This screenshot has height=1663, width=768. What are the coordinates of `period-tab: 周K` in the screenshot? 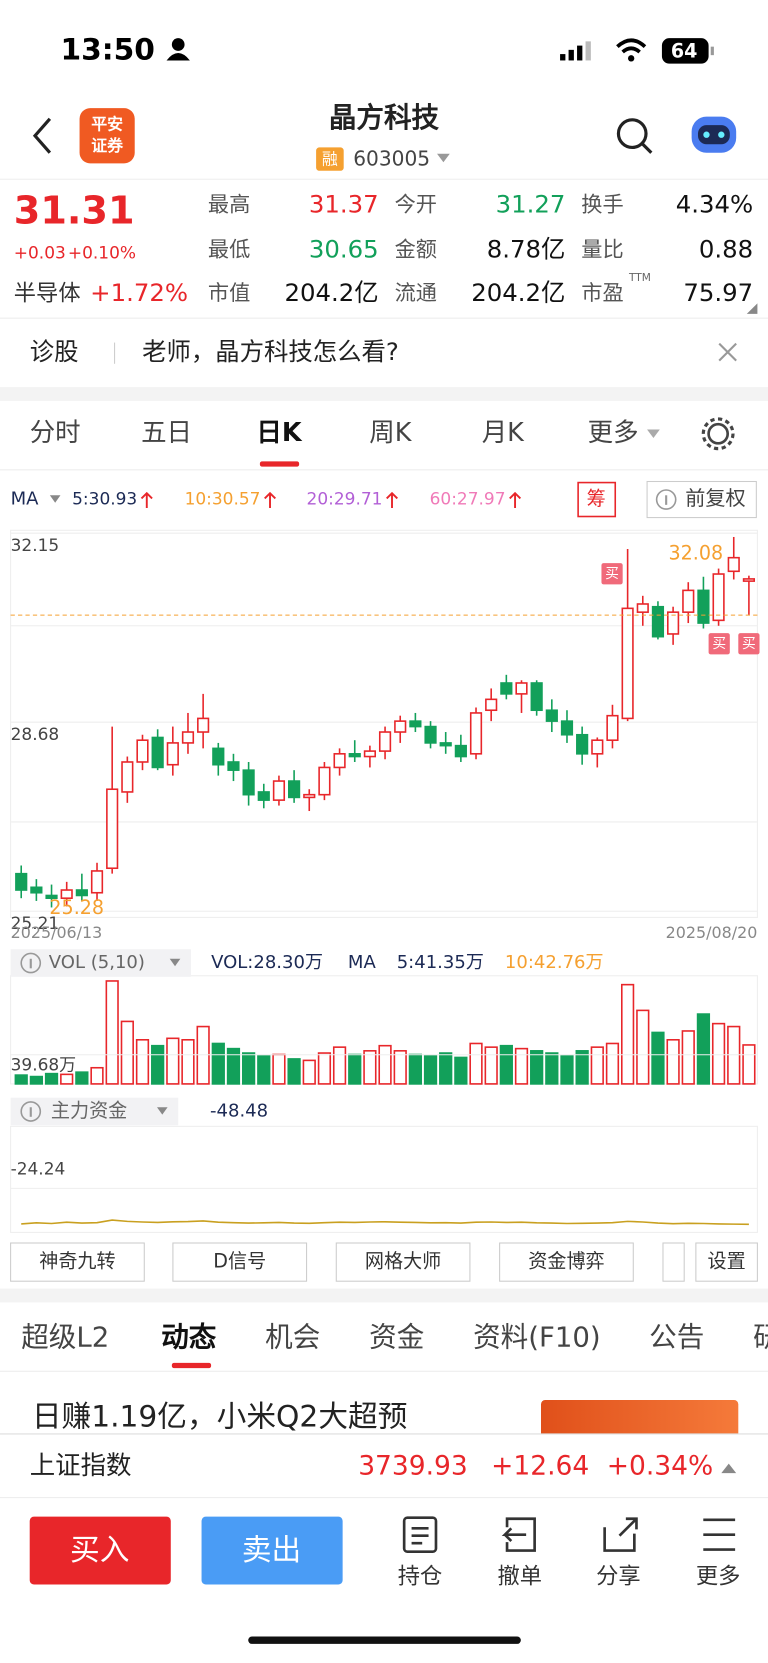 It's located at (390, 433).